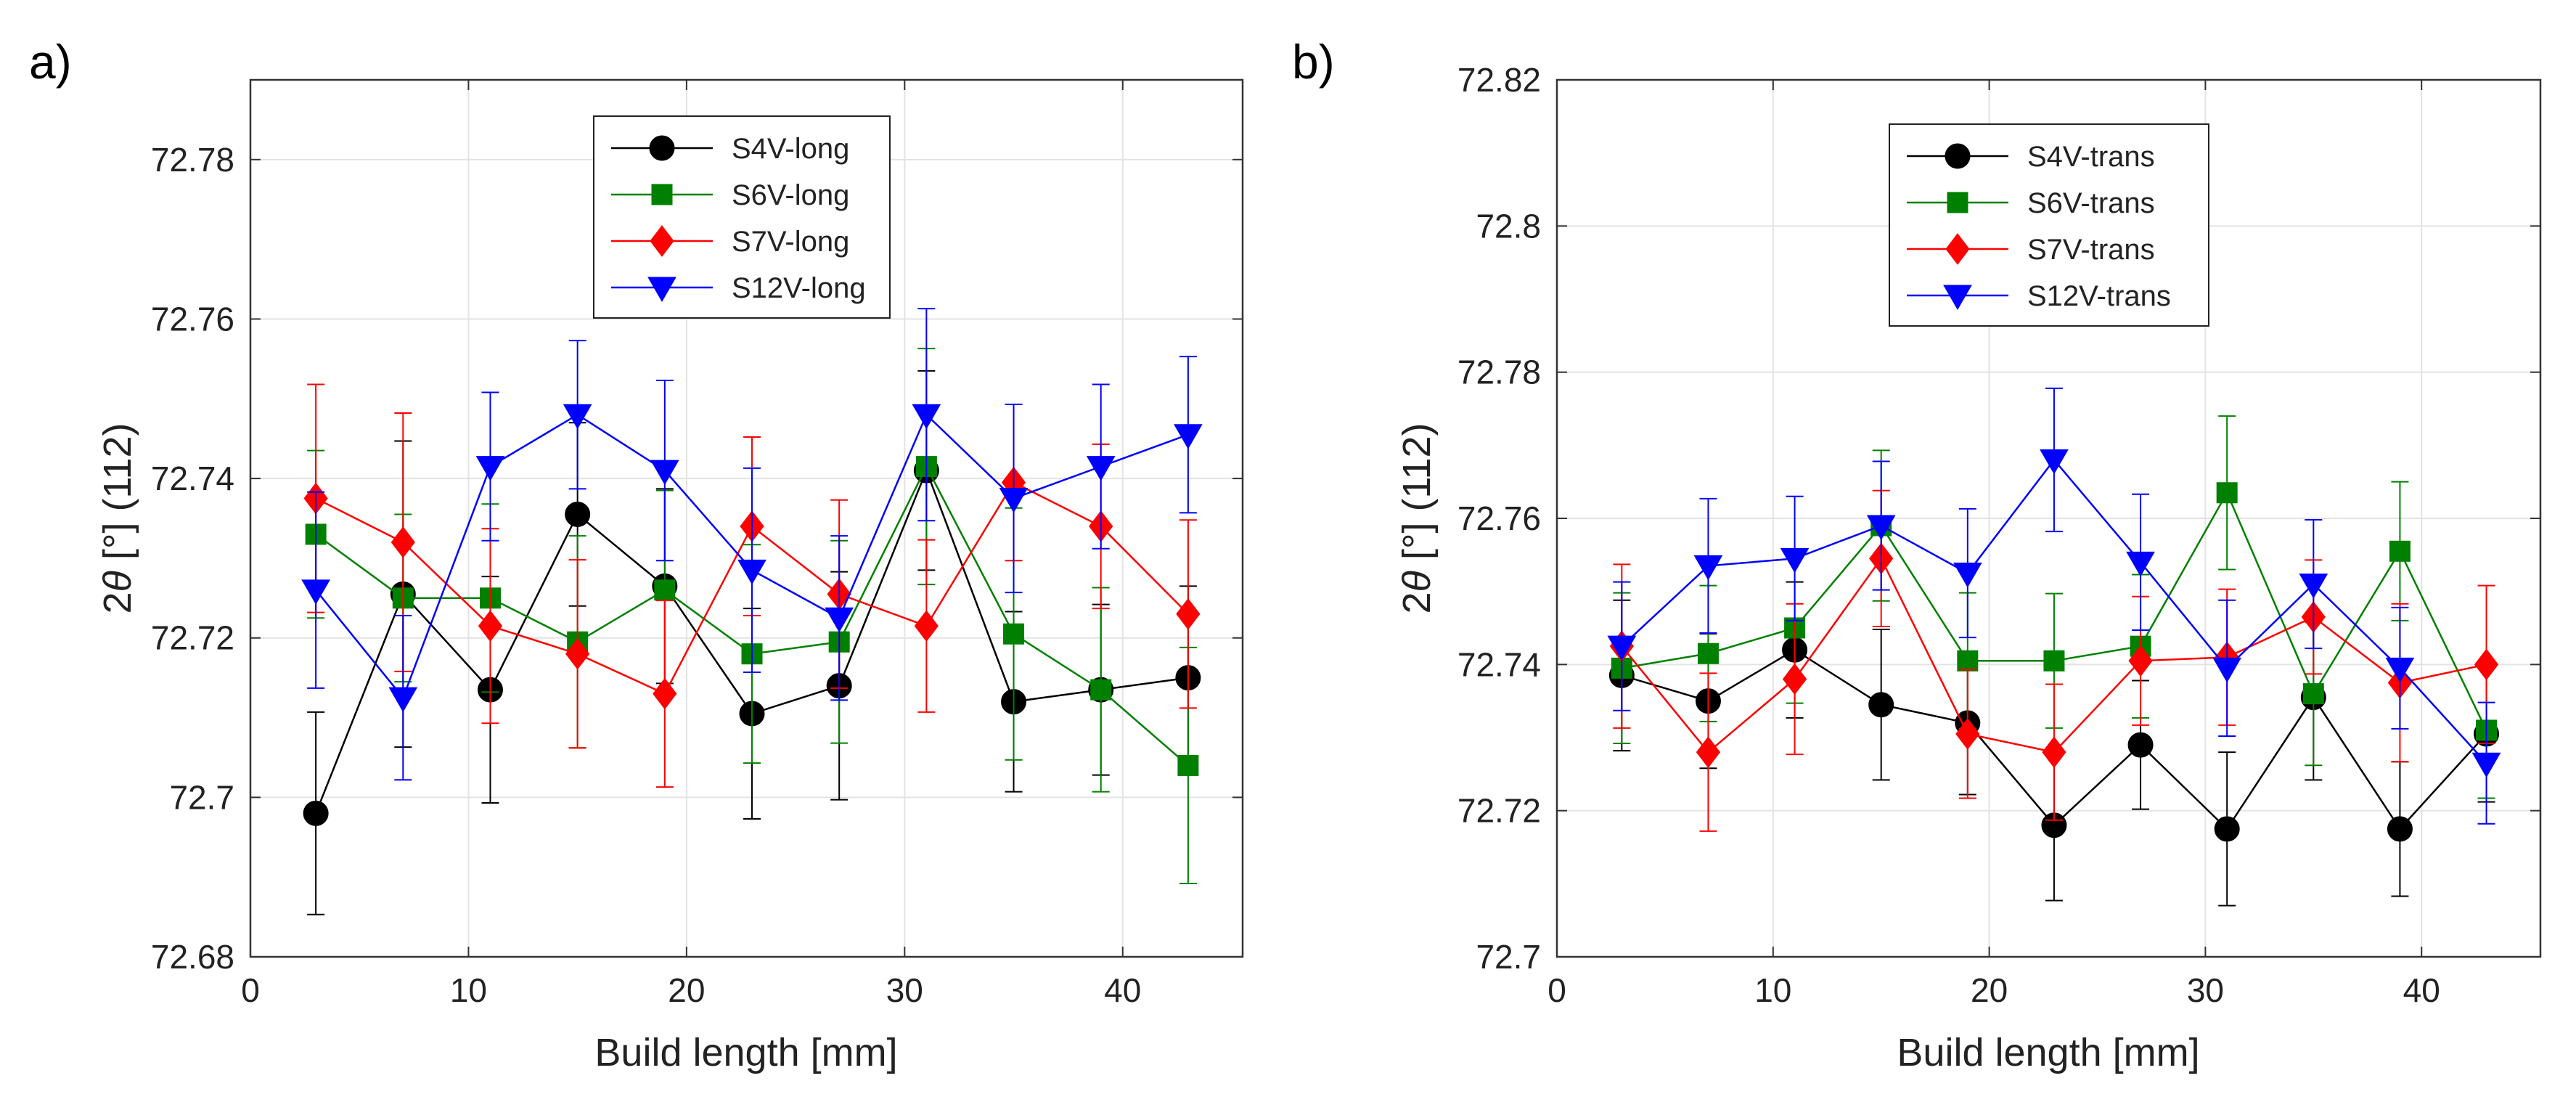  Describe the element at coordinates (799, 288) in the screenshot. I see `legend-entry: S12V-long` at that location.